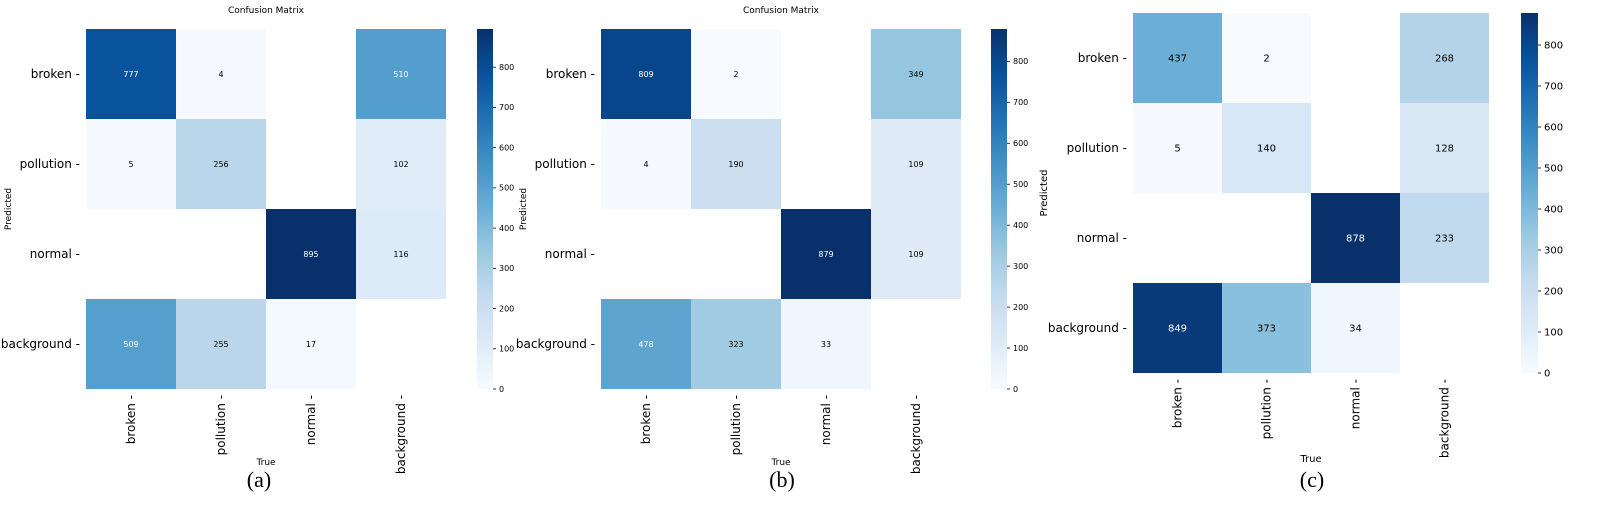 This screenshot has height=511, width=1600. I want to click on panel-caption: (b), so click(782, 479).